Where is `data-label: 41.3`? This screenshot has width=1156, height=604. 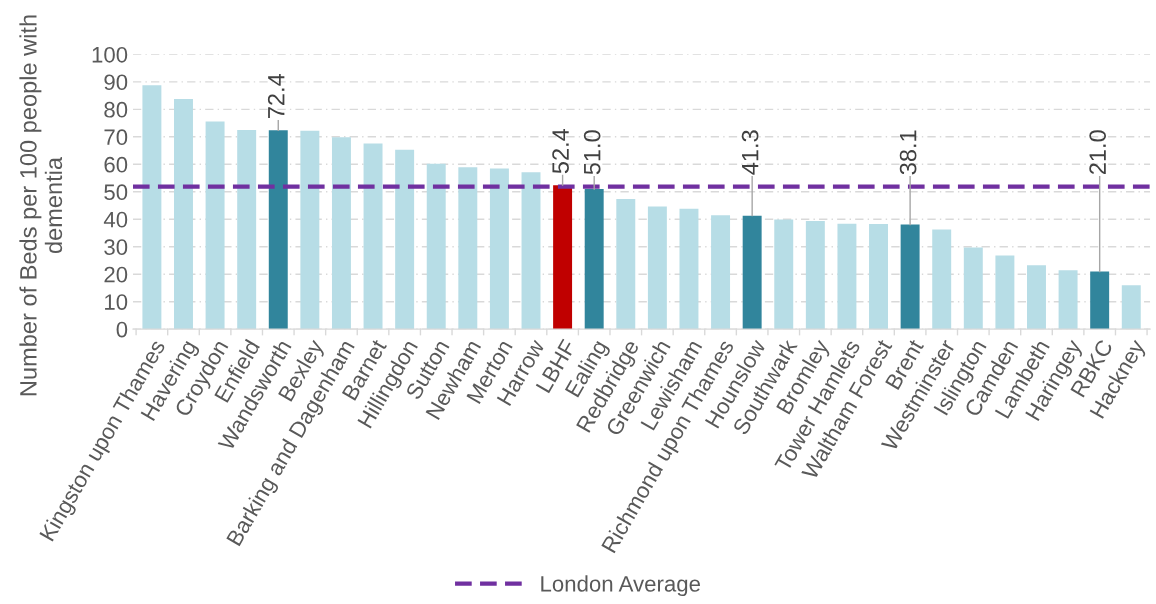 data-label: 41.3 is located at coordinates (750, 152).